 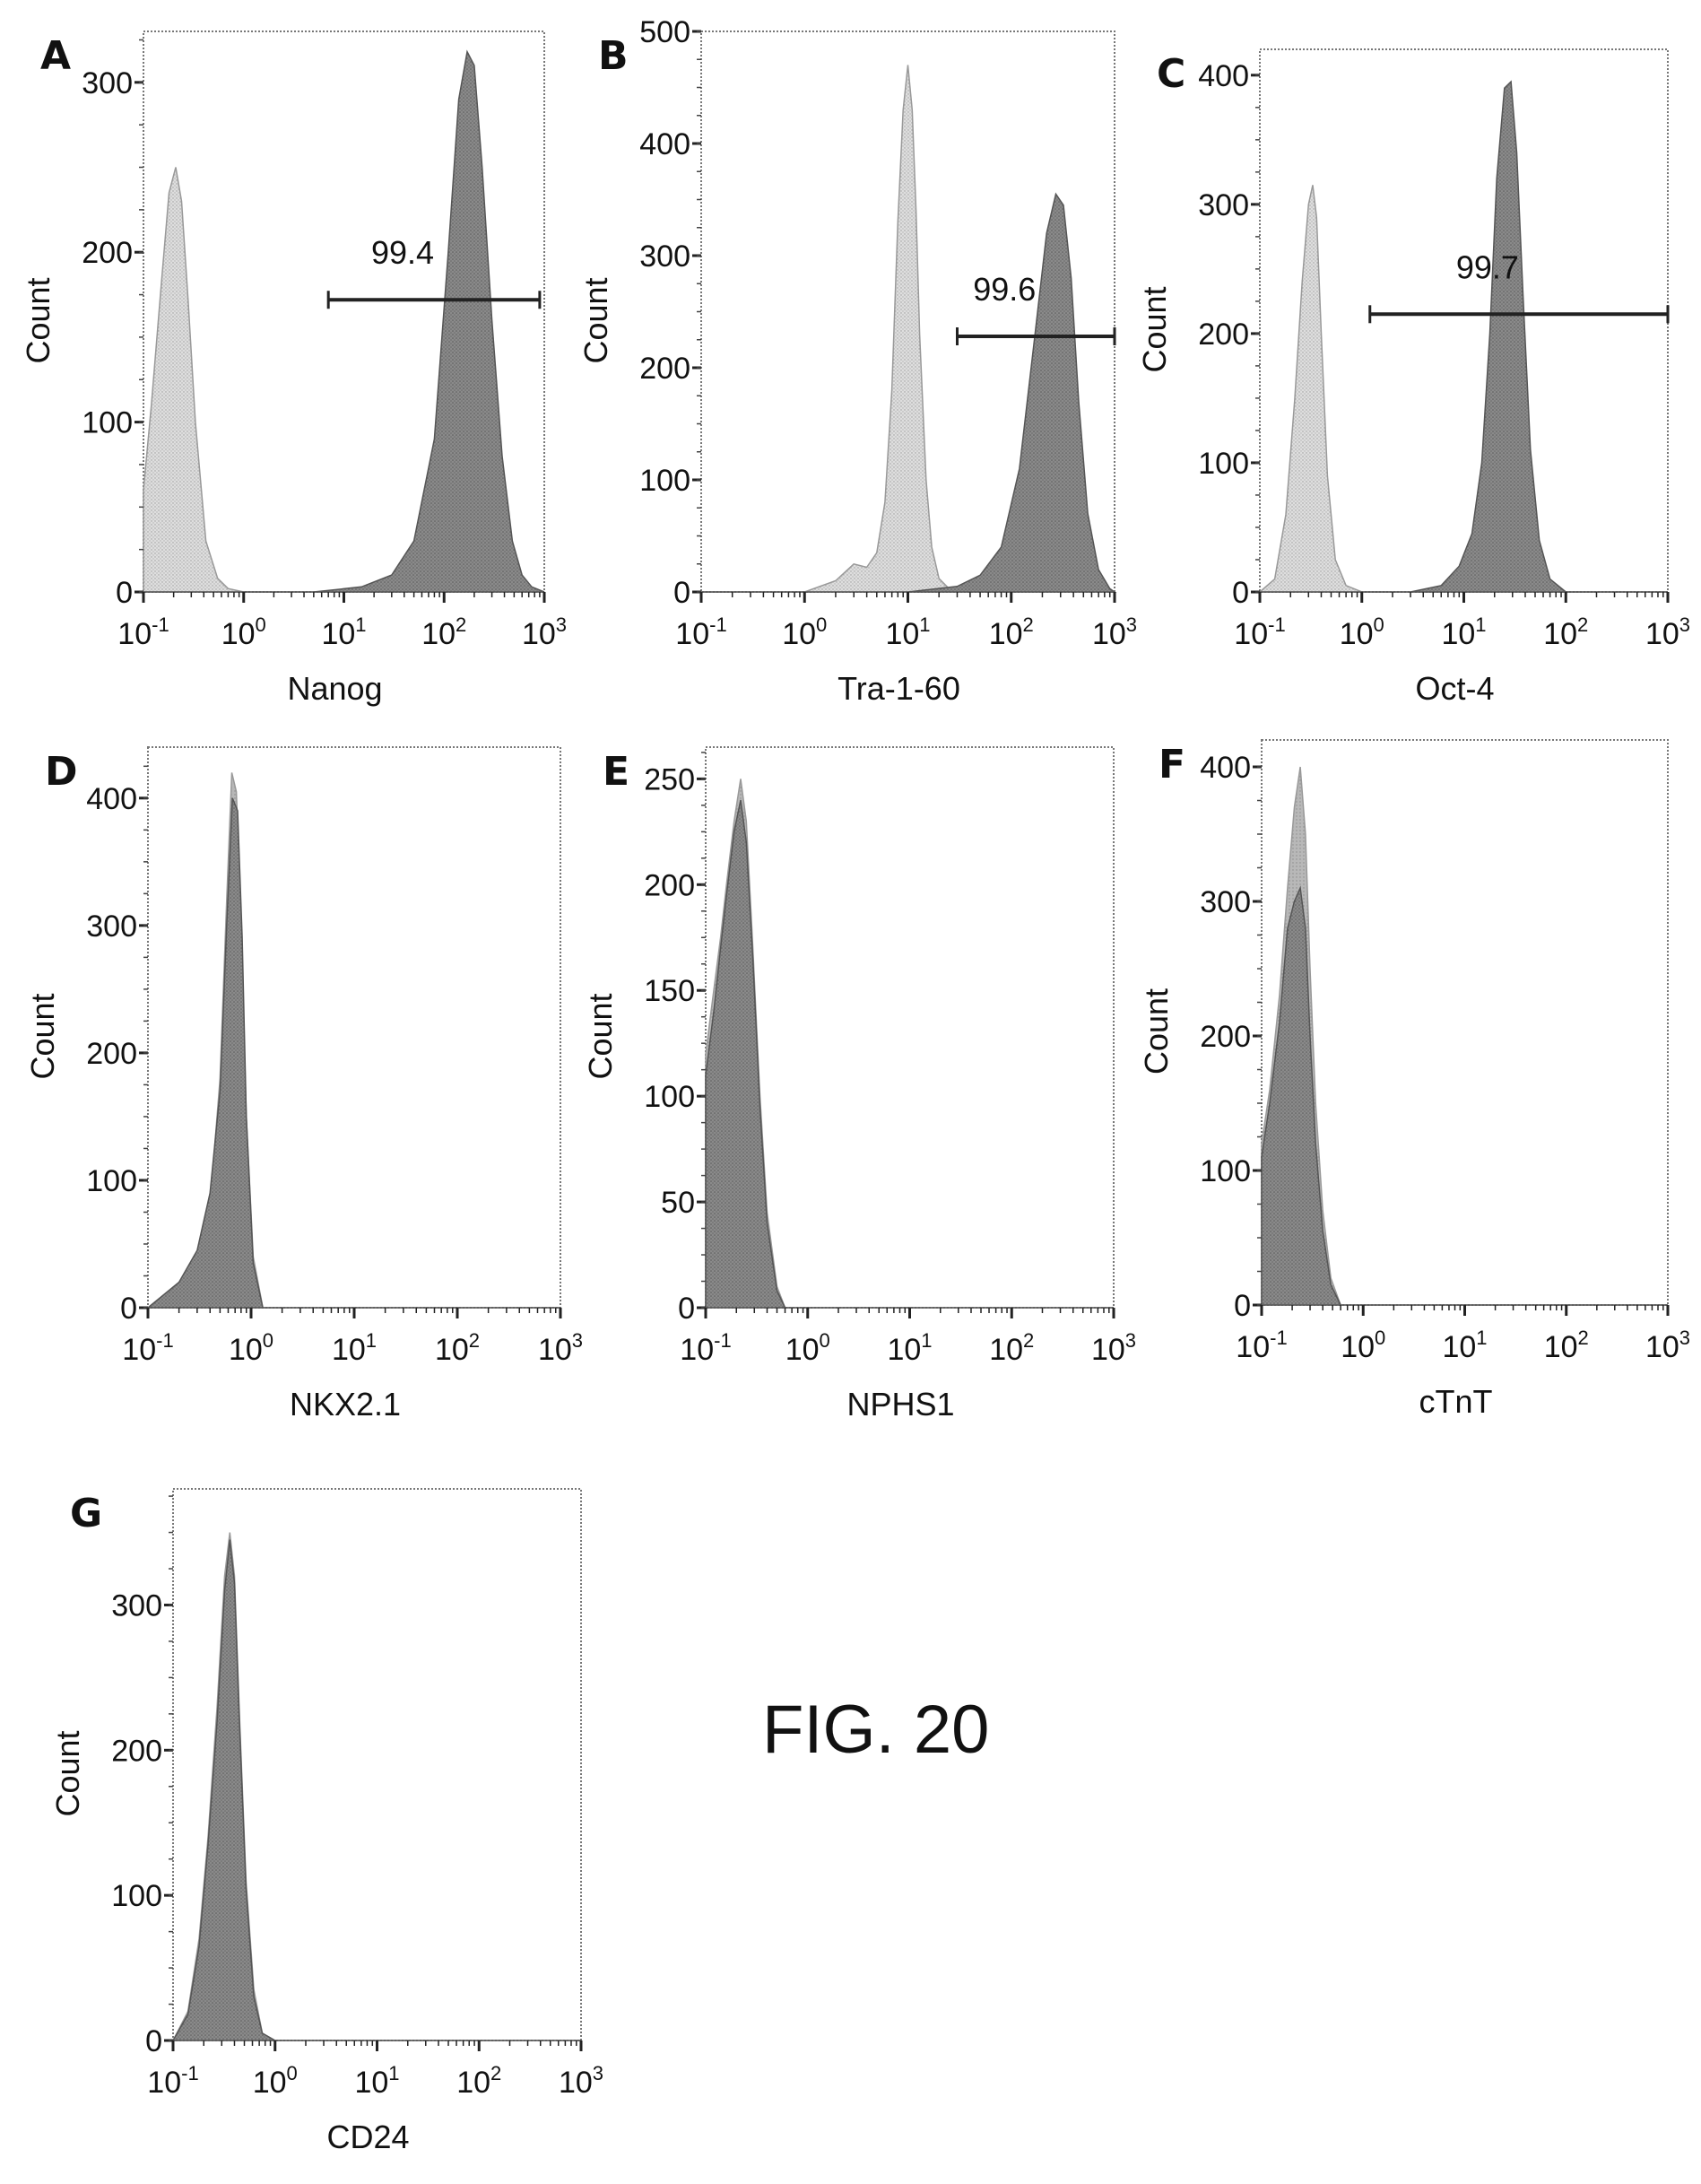 I want to click on panel-letter: C, so click(x=1171, y=74).